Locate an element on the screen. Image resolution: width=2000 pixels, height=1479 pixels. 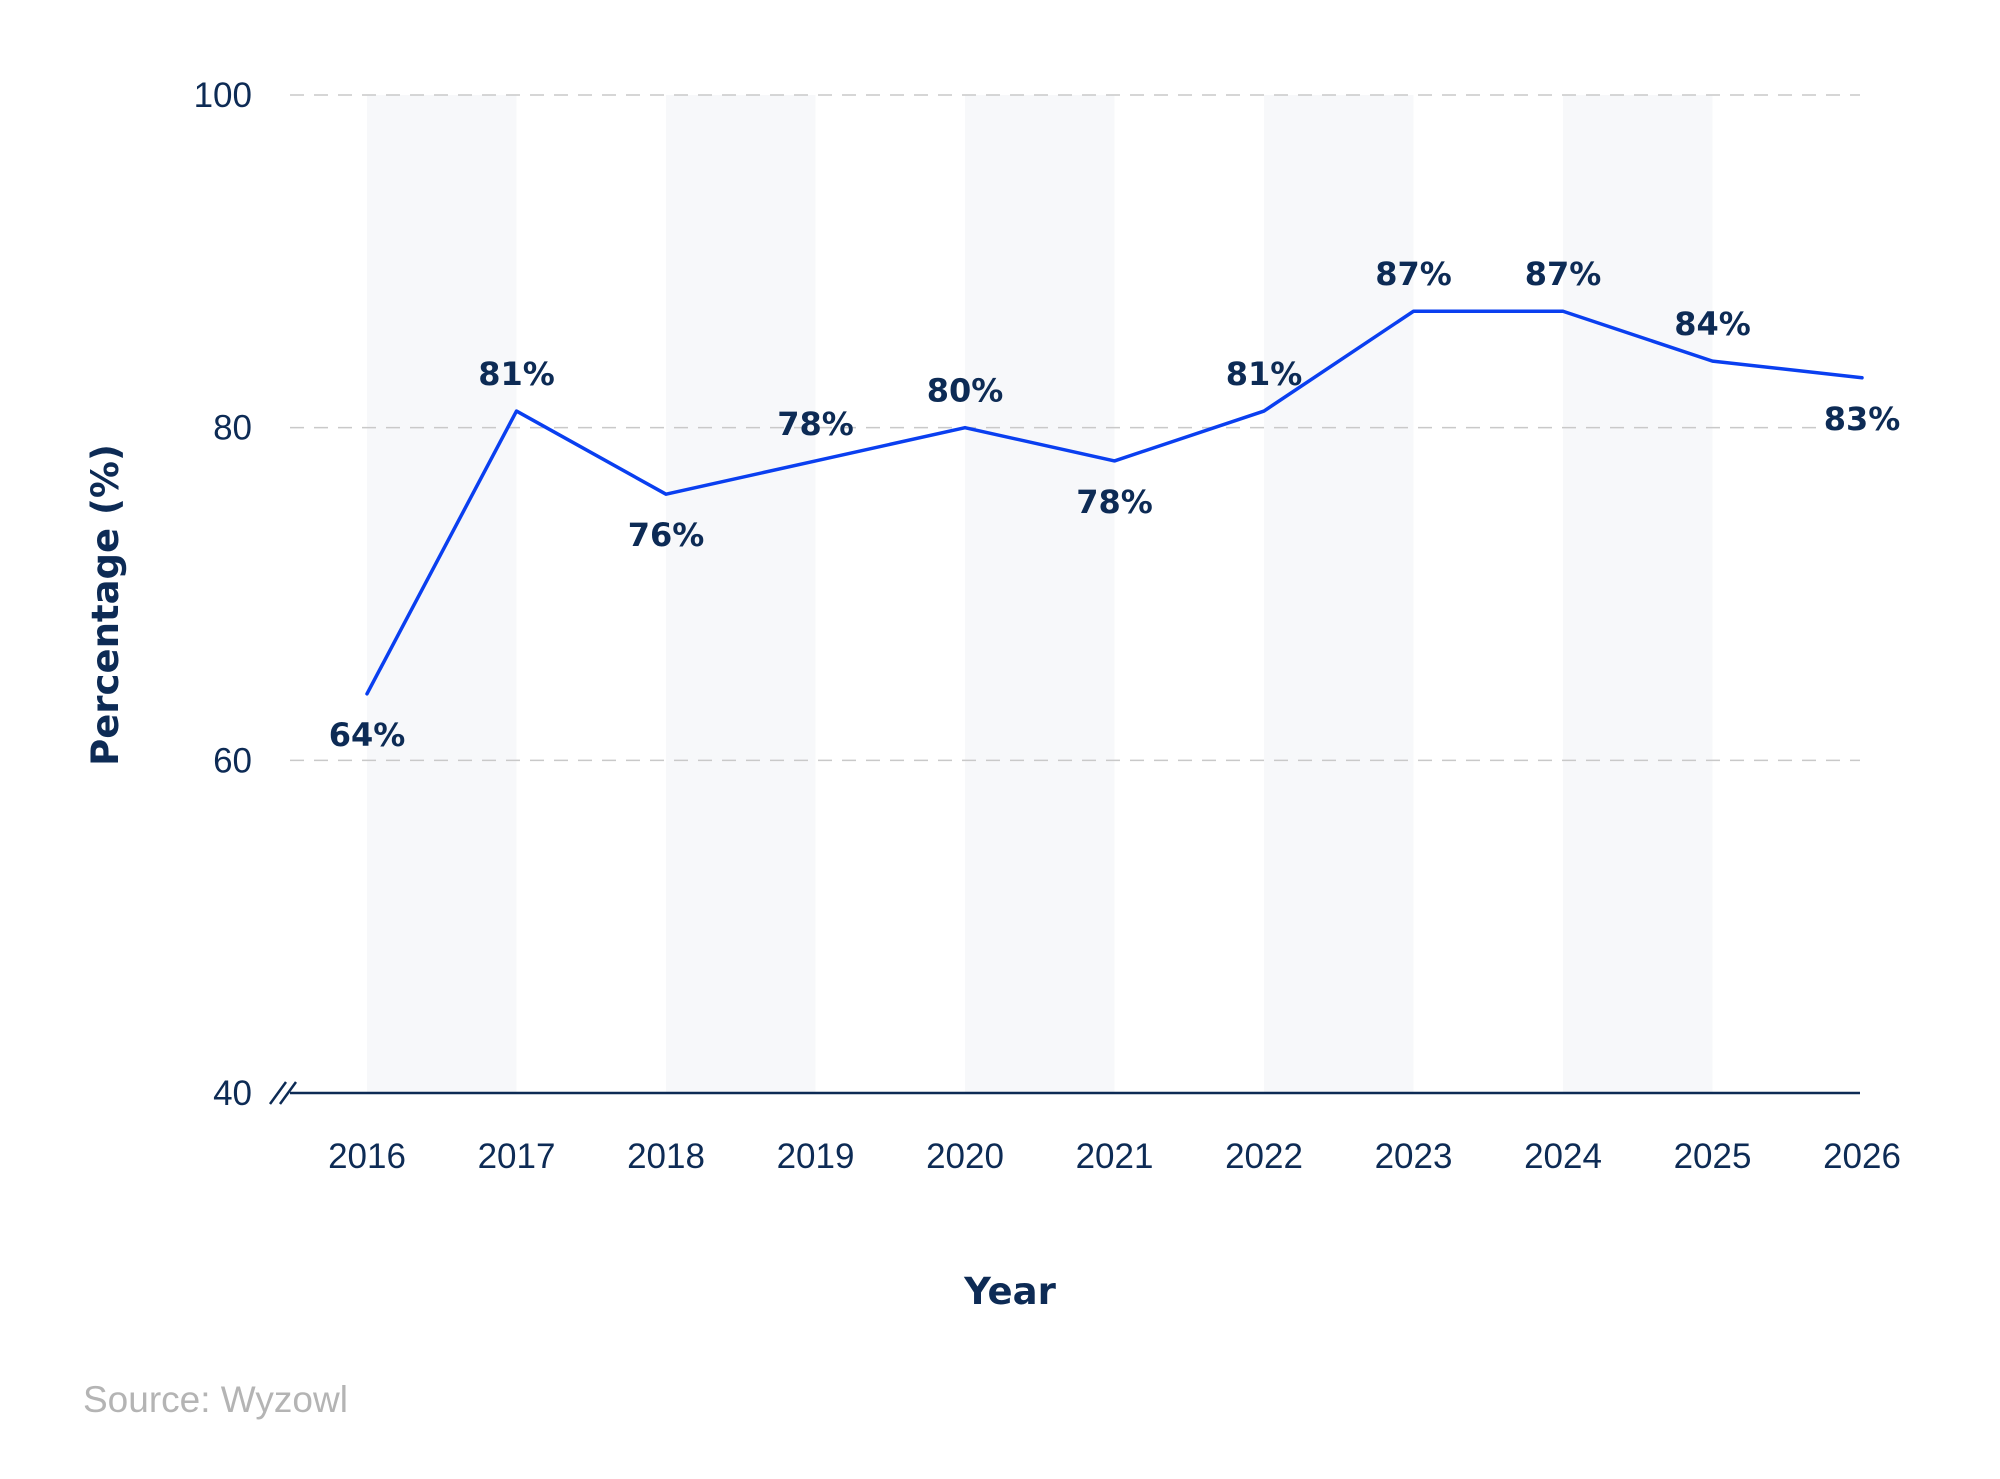
x-tick-label: 2017 is located at coordinates (517, 1156).